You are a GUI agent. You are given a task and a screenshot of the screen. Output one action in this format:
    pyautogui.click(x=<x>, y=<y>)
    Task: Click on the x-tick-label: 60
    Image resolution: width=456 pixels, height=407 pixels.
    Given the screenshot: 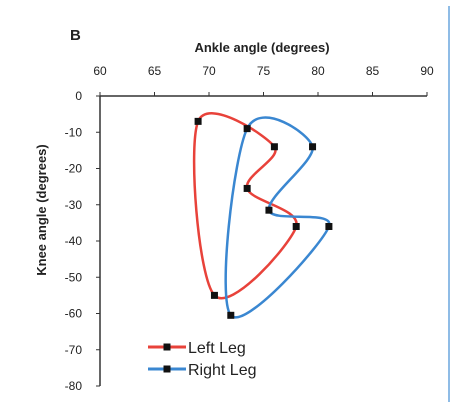 What is the action you would take?
    pyautogui.click(x=100, y=71)
    